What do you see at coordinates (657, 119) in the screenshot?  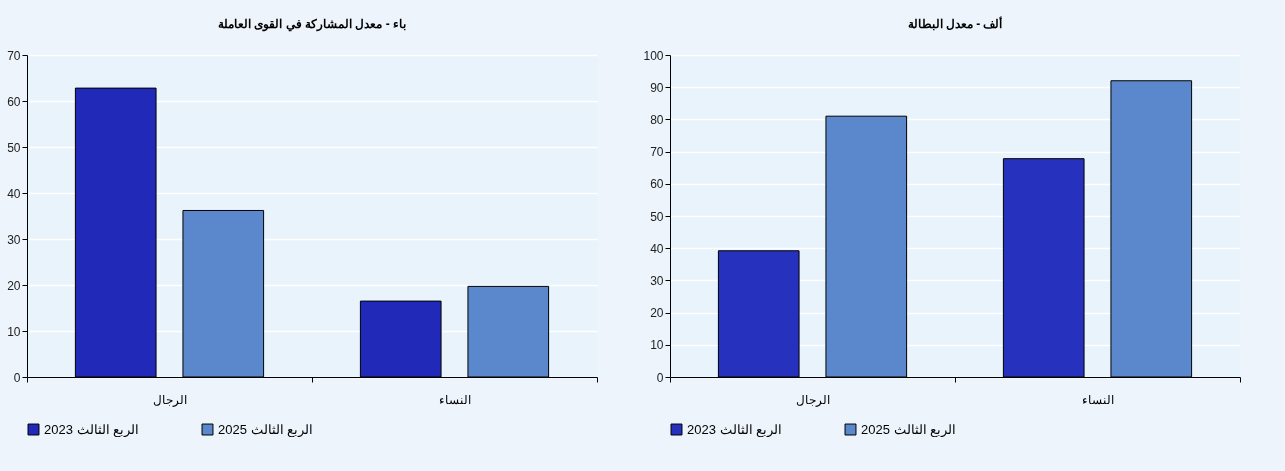 I see `y-tick-label: 80` at bounding box center [657, 119].